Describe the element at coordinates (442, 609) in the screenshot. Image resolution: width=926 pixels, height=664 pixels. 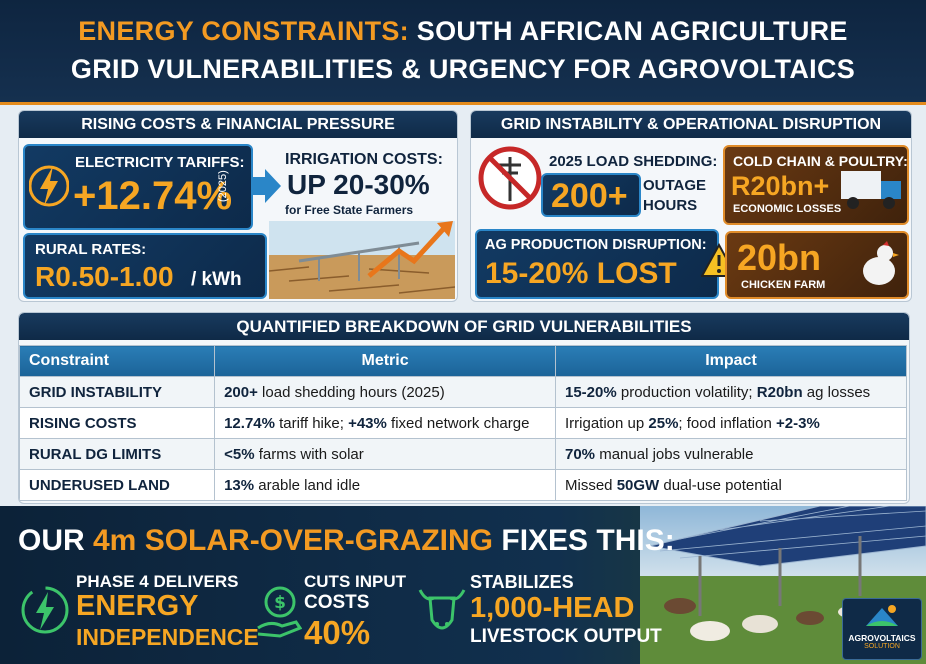
I see `cattle-icon` at that location.